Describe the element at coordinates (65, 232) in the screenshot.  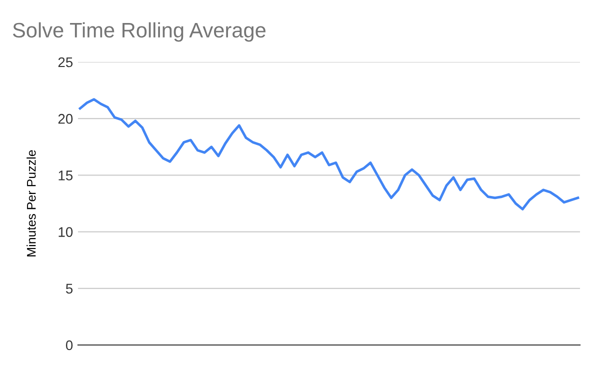
I see `y-tick-label: 10` at that location.